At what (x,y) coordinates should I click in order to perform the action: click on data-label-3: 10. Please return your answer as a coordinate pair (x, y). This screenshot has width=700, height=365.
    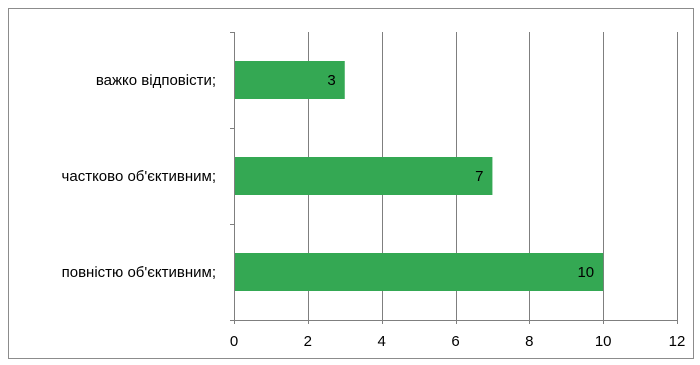
    Looking at the image, I should click on (585, 272).